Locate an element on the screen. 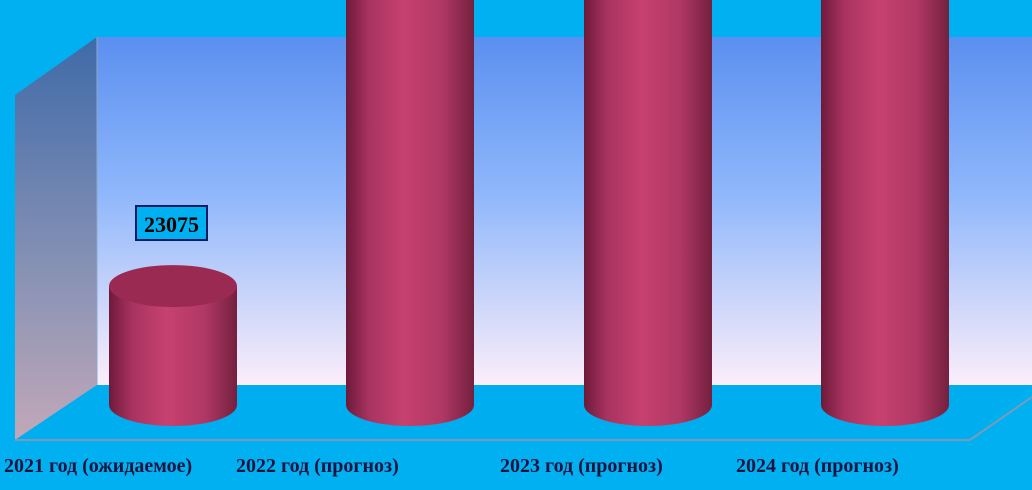  floor-side-edge is located at coordinates (1000, 418).